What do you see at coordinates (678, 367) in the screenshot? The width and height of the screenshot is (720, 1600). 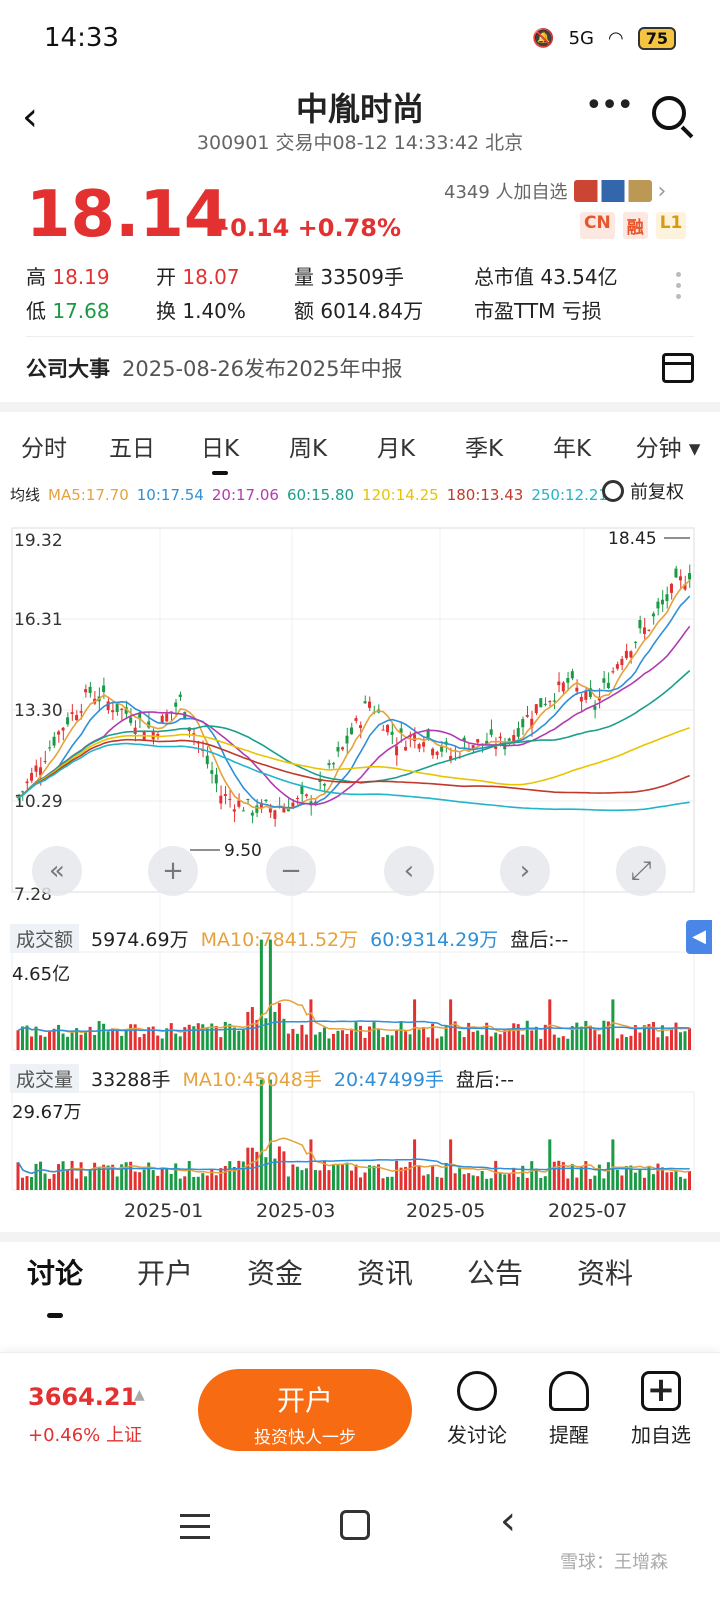 I see `calendar-icon` at bounding box center [678, 367].